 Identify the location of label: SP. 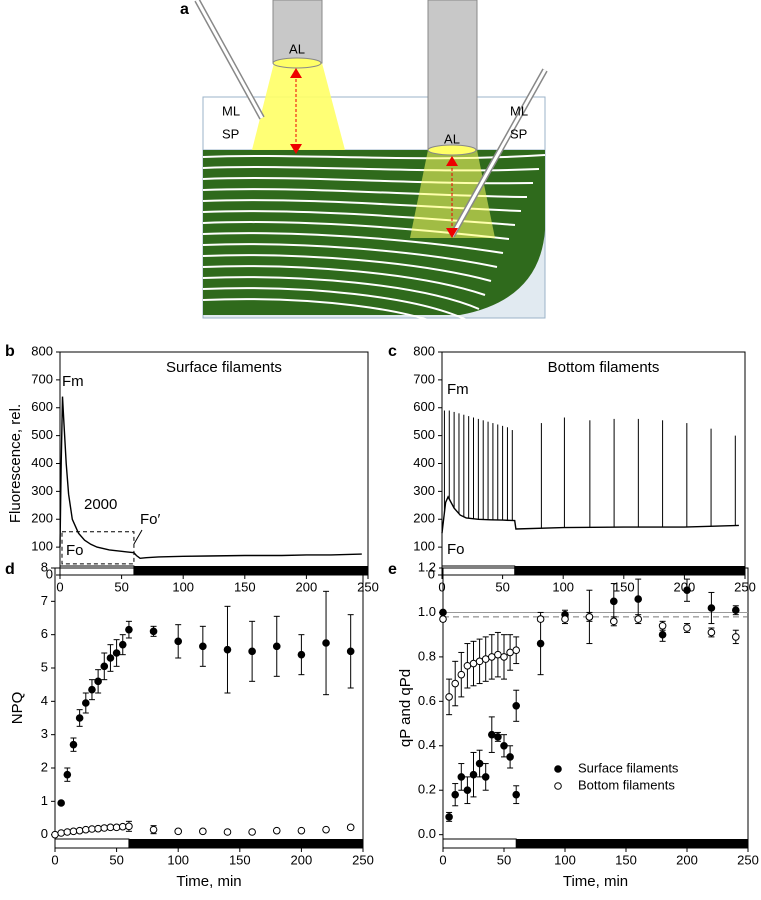
(230, 133).